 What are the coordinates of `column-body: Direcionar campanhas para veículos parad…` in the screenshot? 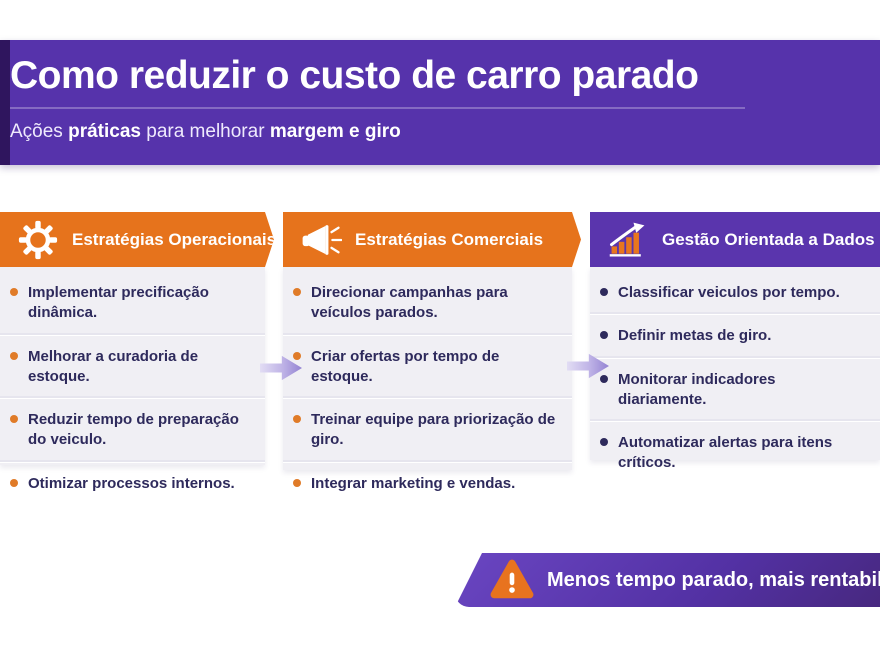 It's located at (427, 379).